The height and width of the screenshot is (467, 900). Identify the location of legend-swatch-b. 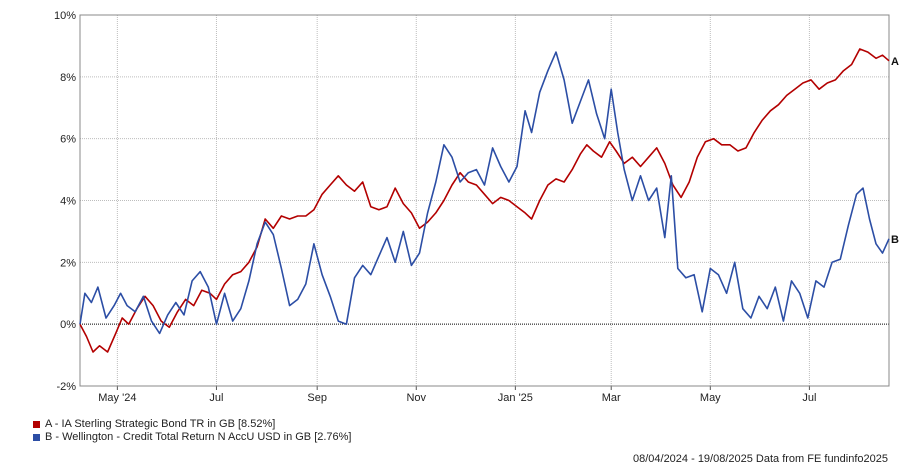
(36, 437).